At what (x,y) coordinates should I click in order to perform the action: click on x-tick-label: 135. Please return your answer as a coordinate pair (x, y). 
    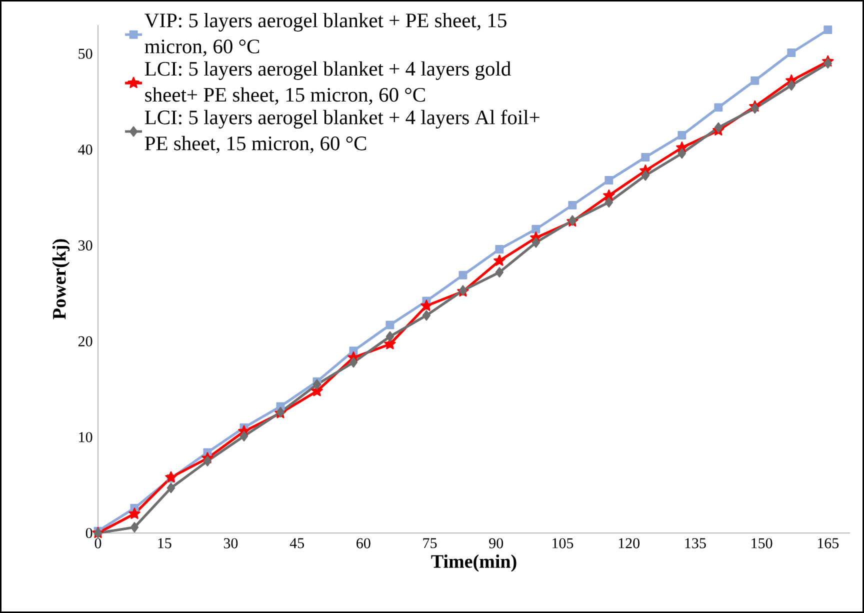
    Looking at the image, I should click on (695, 543).